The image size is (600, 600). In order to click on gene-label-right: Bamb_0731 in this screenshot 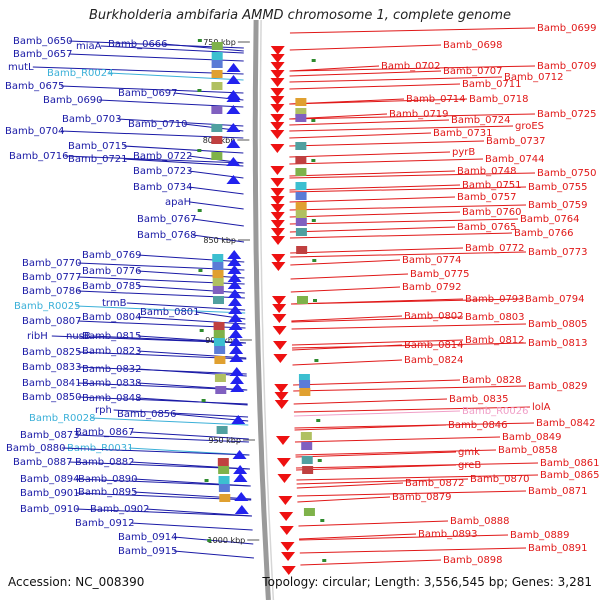, I will do `click(463, 133)`.